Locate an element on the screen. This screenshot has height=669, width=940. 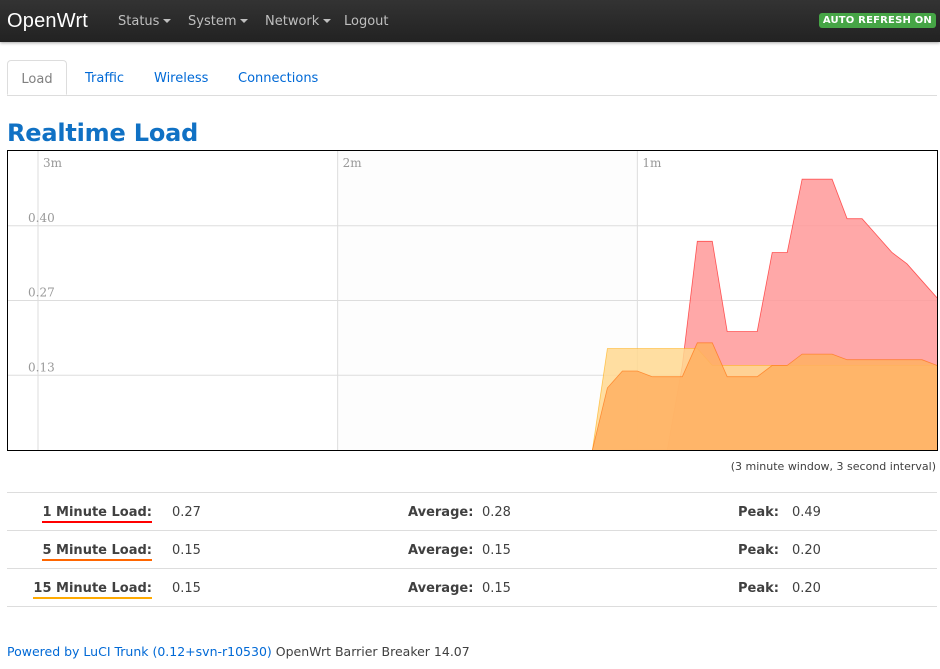
menu-logout-label: Logout is located at coordinates (366, 21).